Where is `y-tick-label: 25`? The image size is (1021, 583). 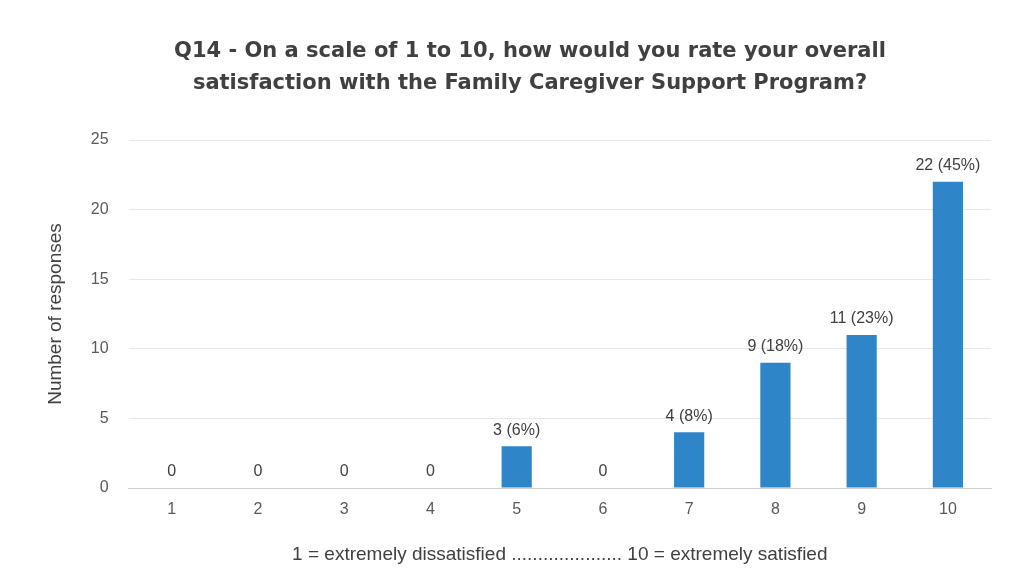
y-tick-label: 25 is located at coordinates (99, 139).